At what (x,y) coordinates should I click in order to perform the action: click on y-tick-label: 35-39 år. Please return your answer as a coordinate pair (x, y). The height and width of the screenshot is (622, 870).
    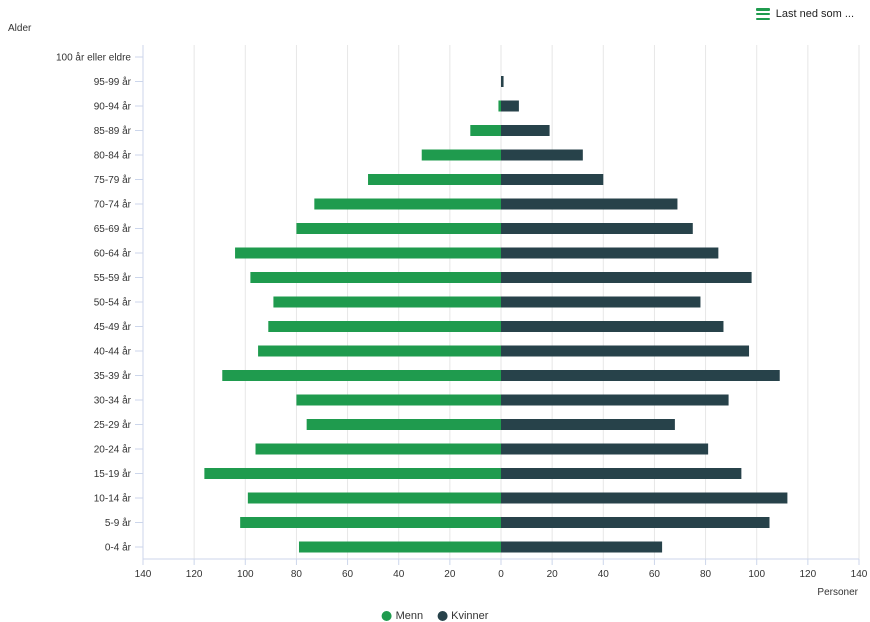
    Looking at the image, I should click on (113, 376).